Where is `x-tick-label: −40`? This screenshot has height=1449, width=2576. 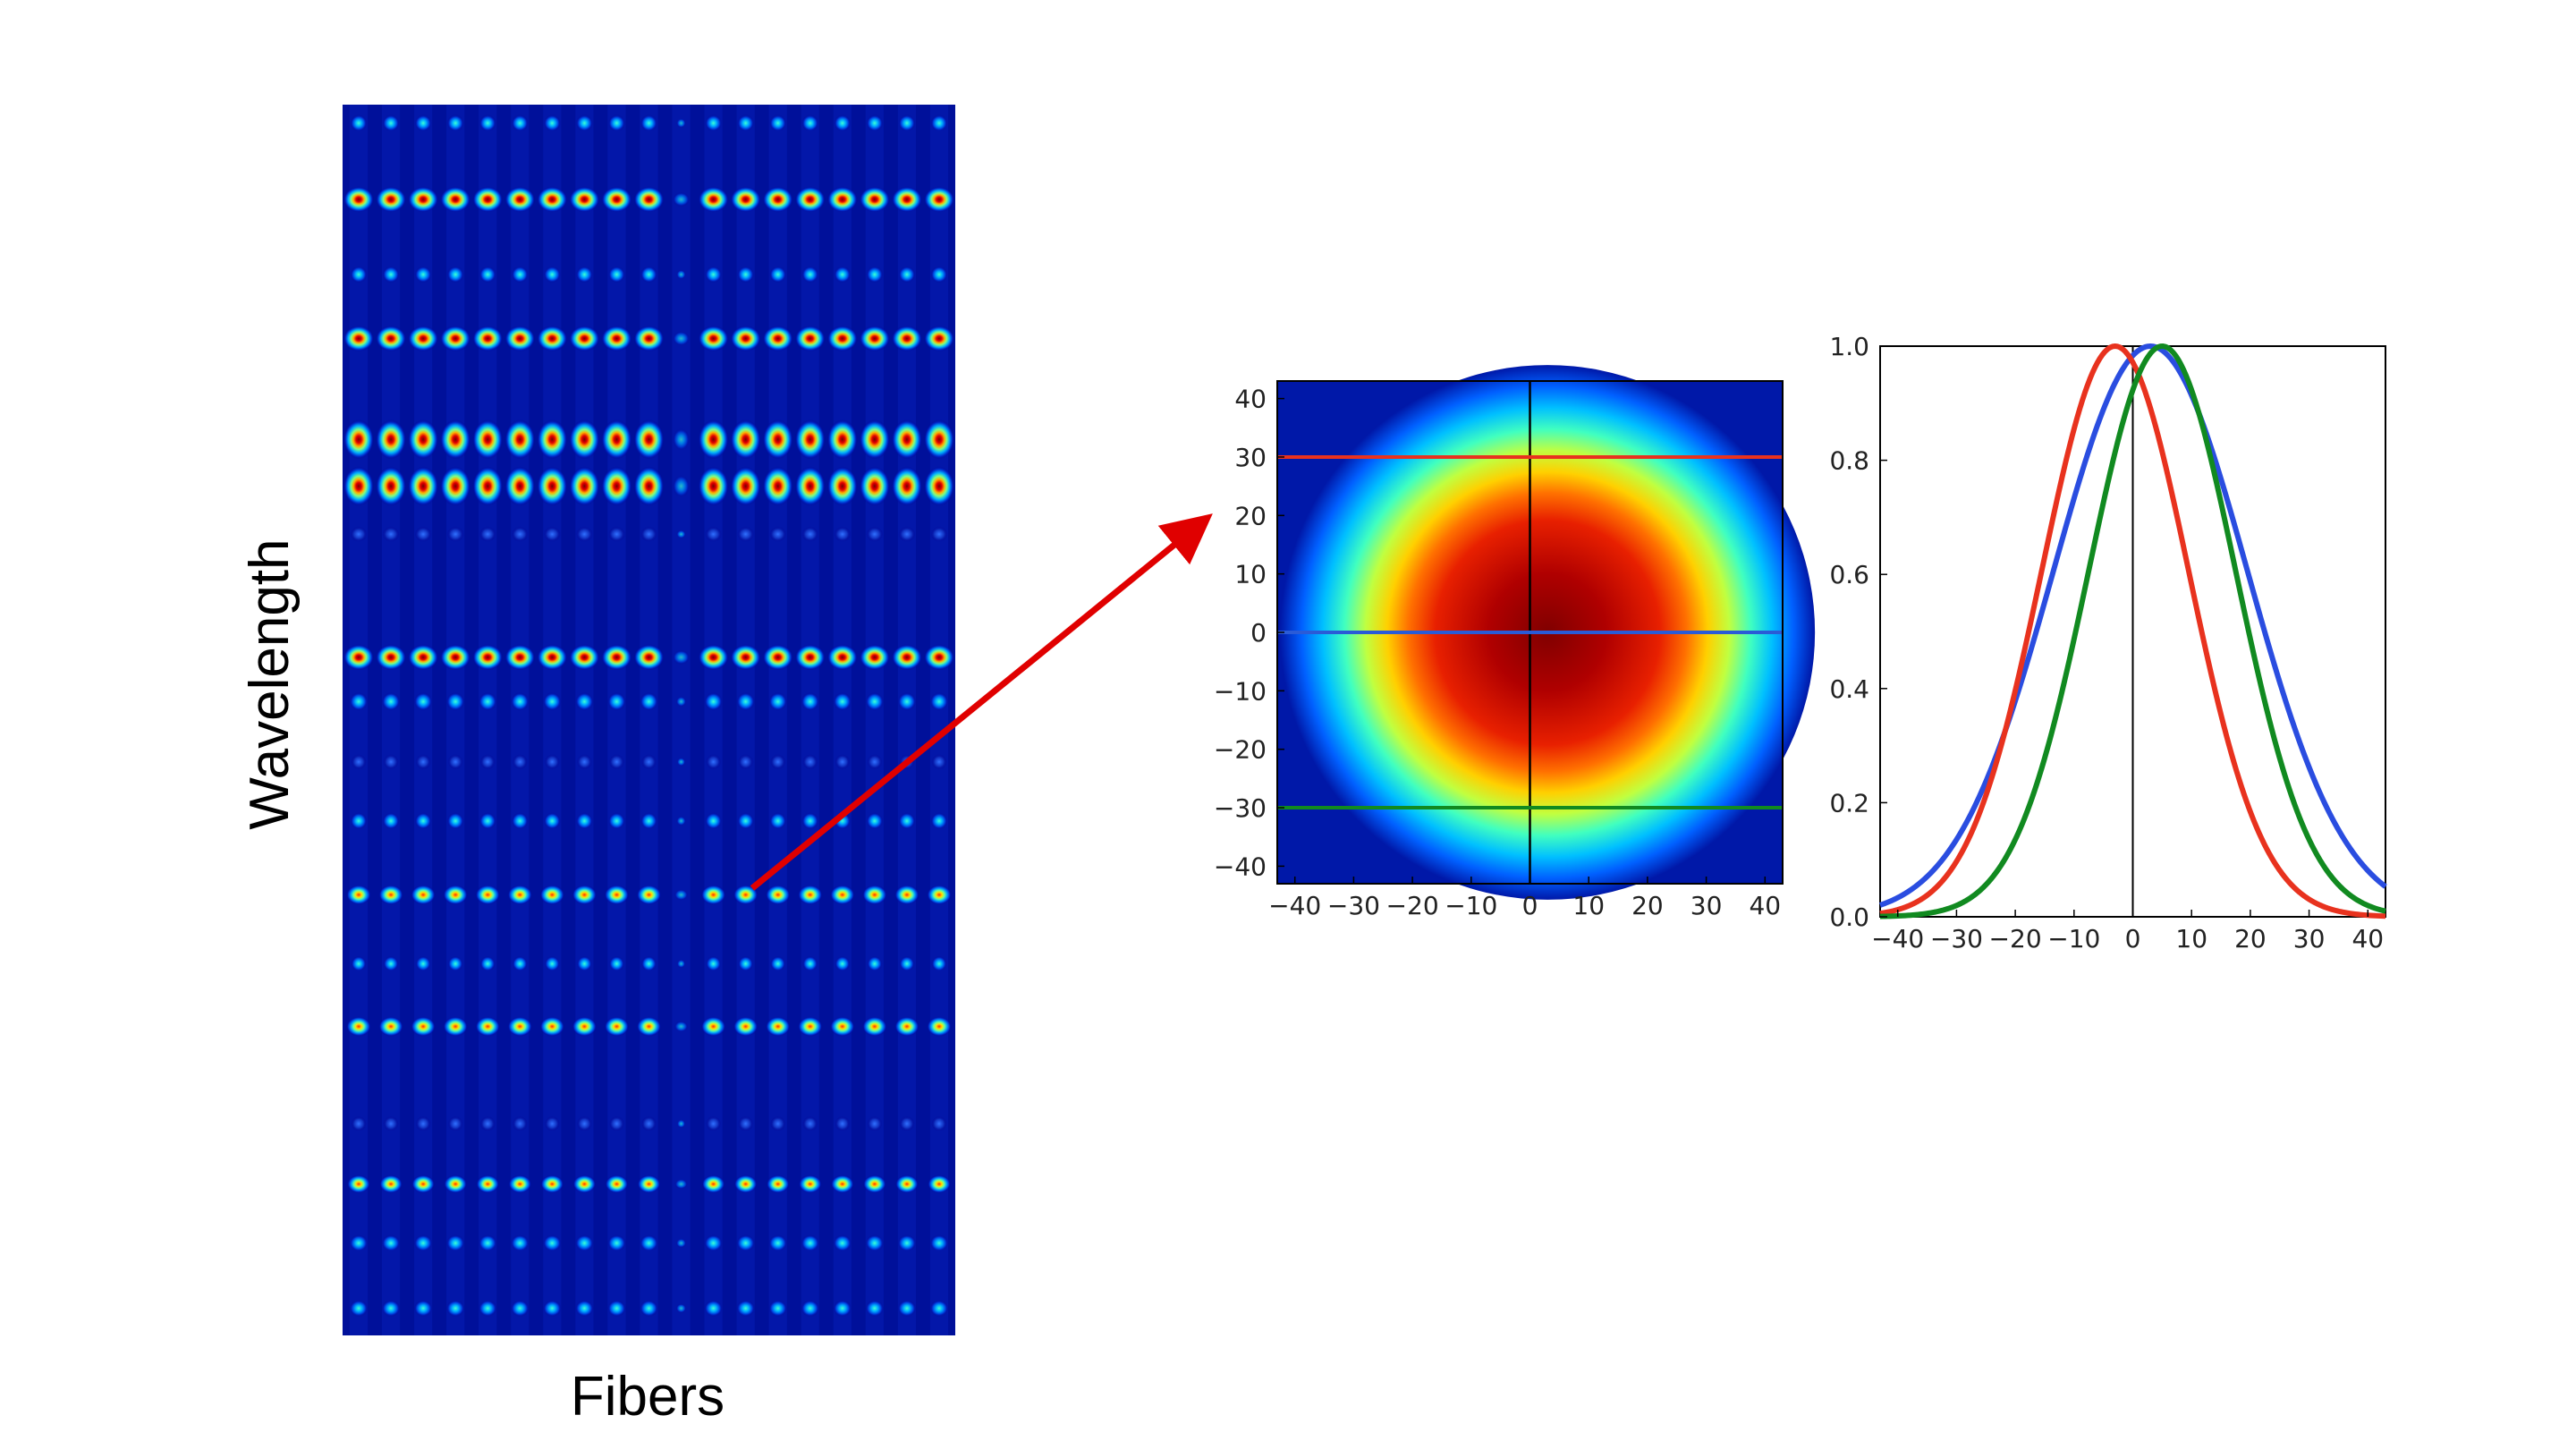 x-tick-label: −40 is located at coordinates (1897, 938).